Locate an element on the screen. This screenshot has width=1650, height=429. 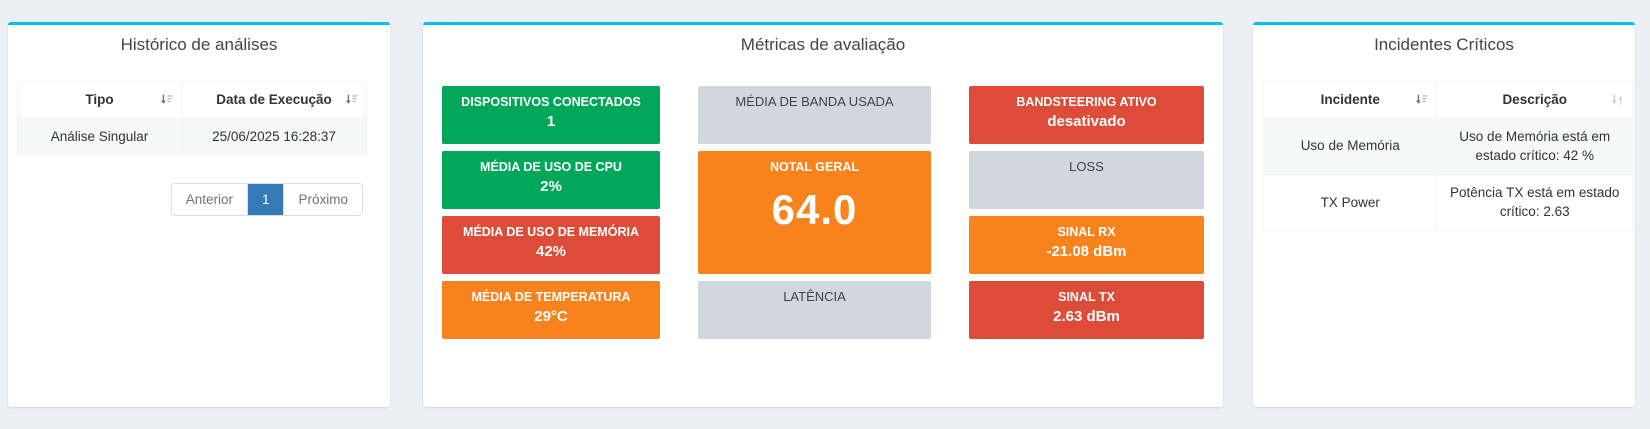
column-header-tipo: Tipo is located at coordinates (99, 100).